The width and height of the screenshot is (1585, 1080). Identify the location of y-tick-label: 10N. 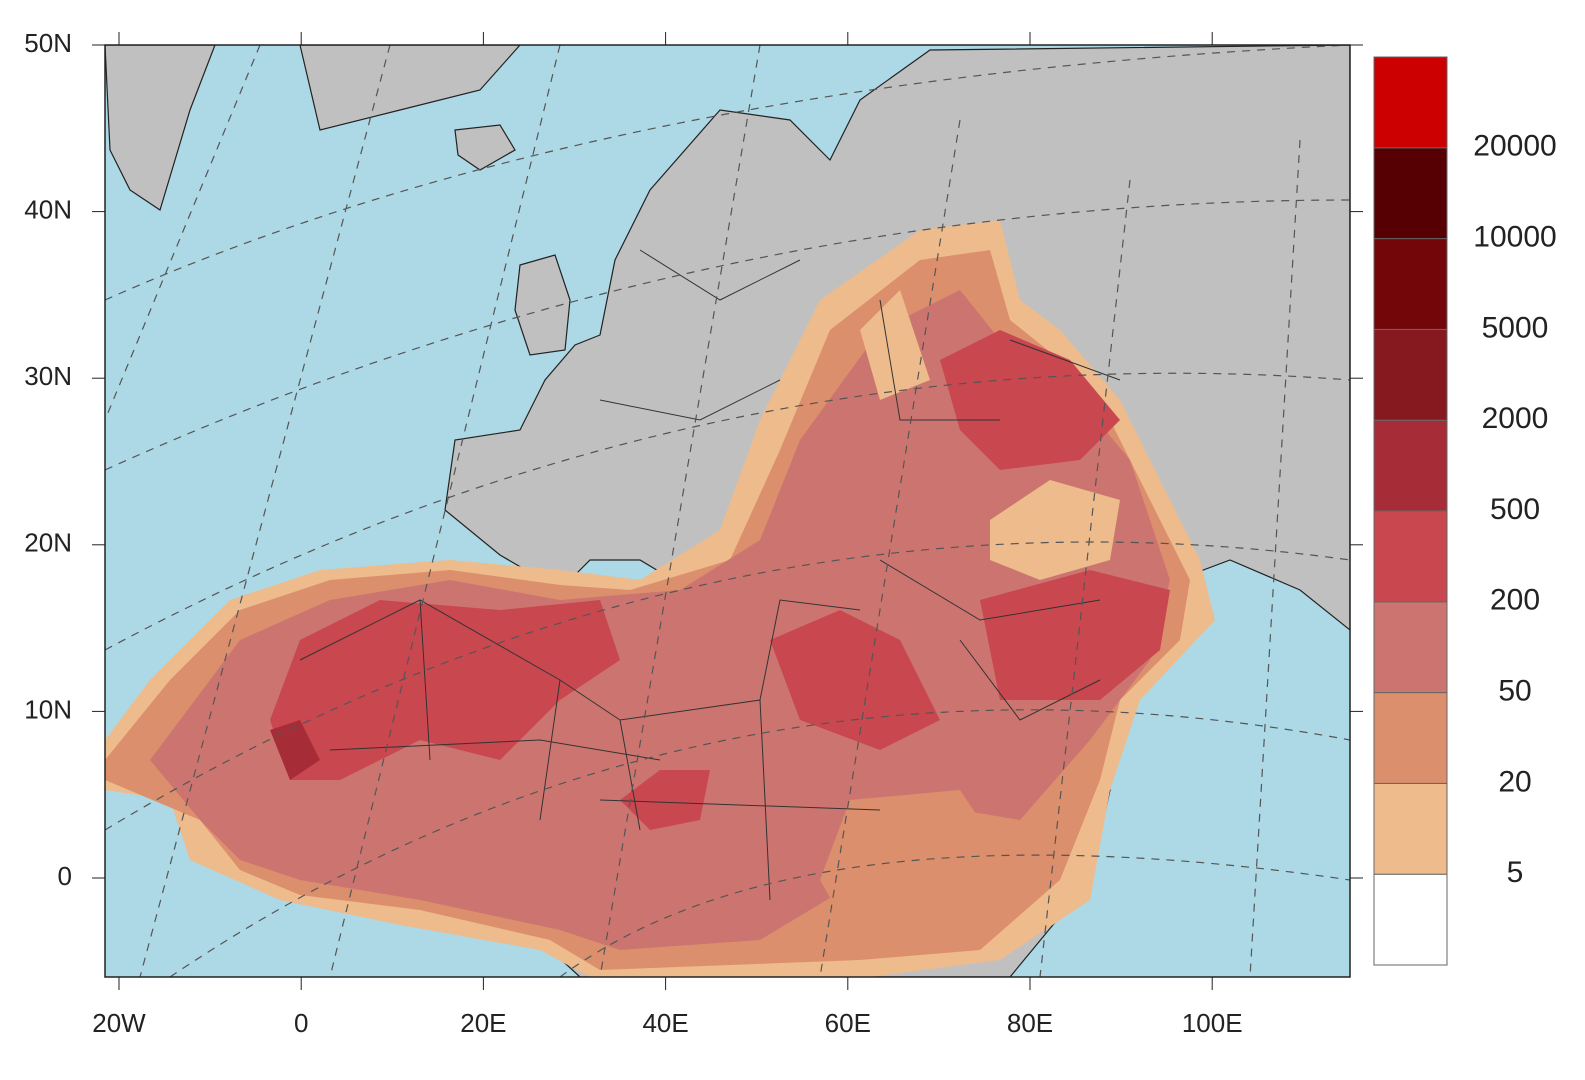
(48, 709).